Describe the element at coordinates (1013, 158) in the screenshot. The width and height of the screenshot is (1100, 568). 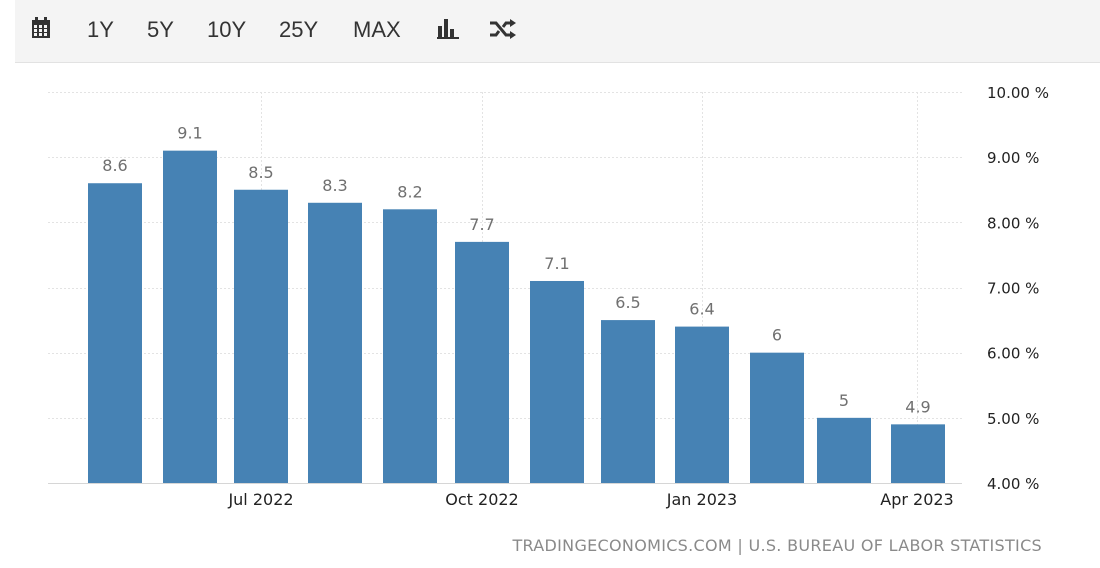
I see `y-tick-label: 9.00 %` at that location.